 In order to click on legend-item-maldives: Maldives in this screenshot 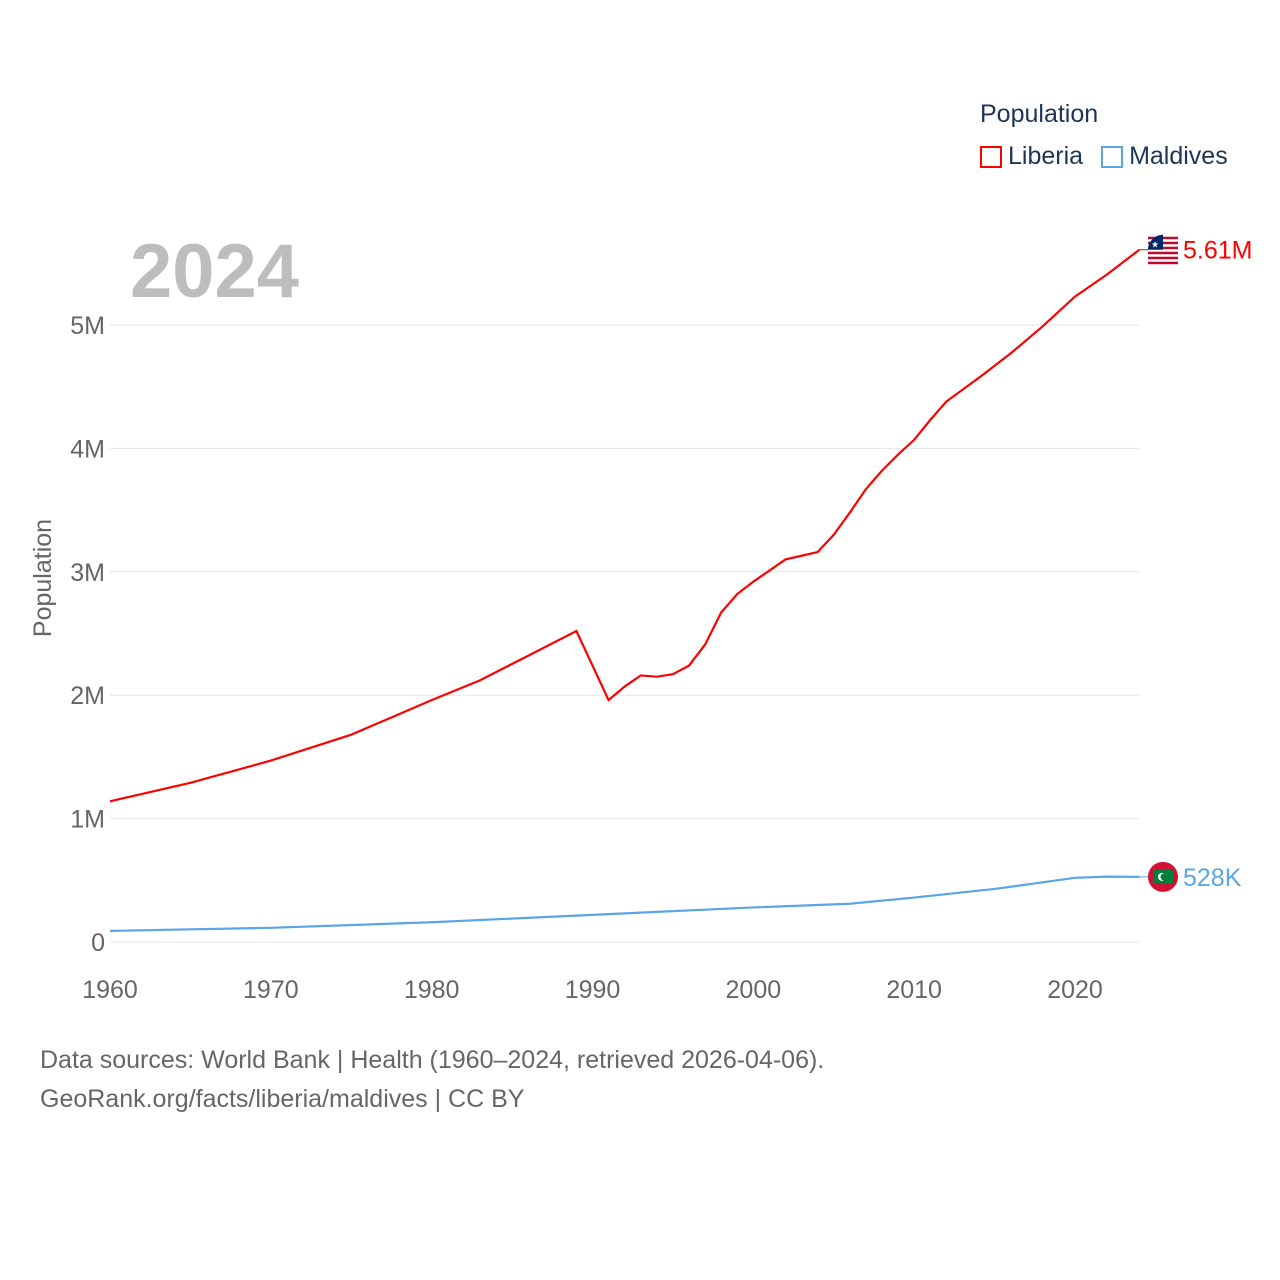, I will do `click(1164, 156)`.